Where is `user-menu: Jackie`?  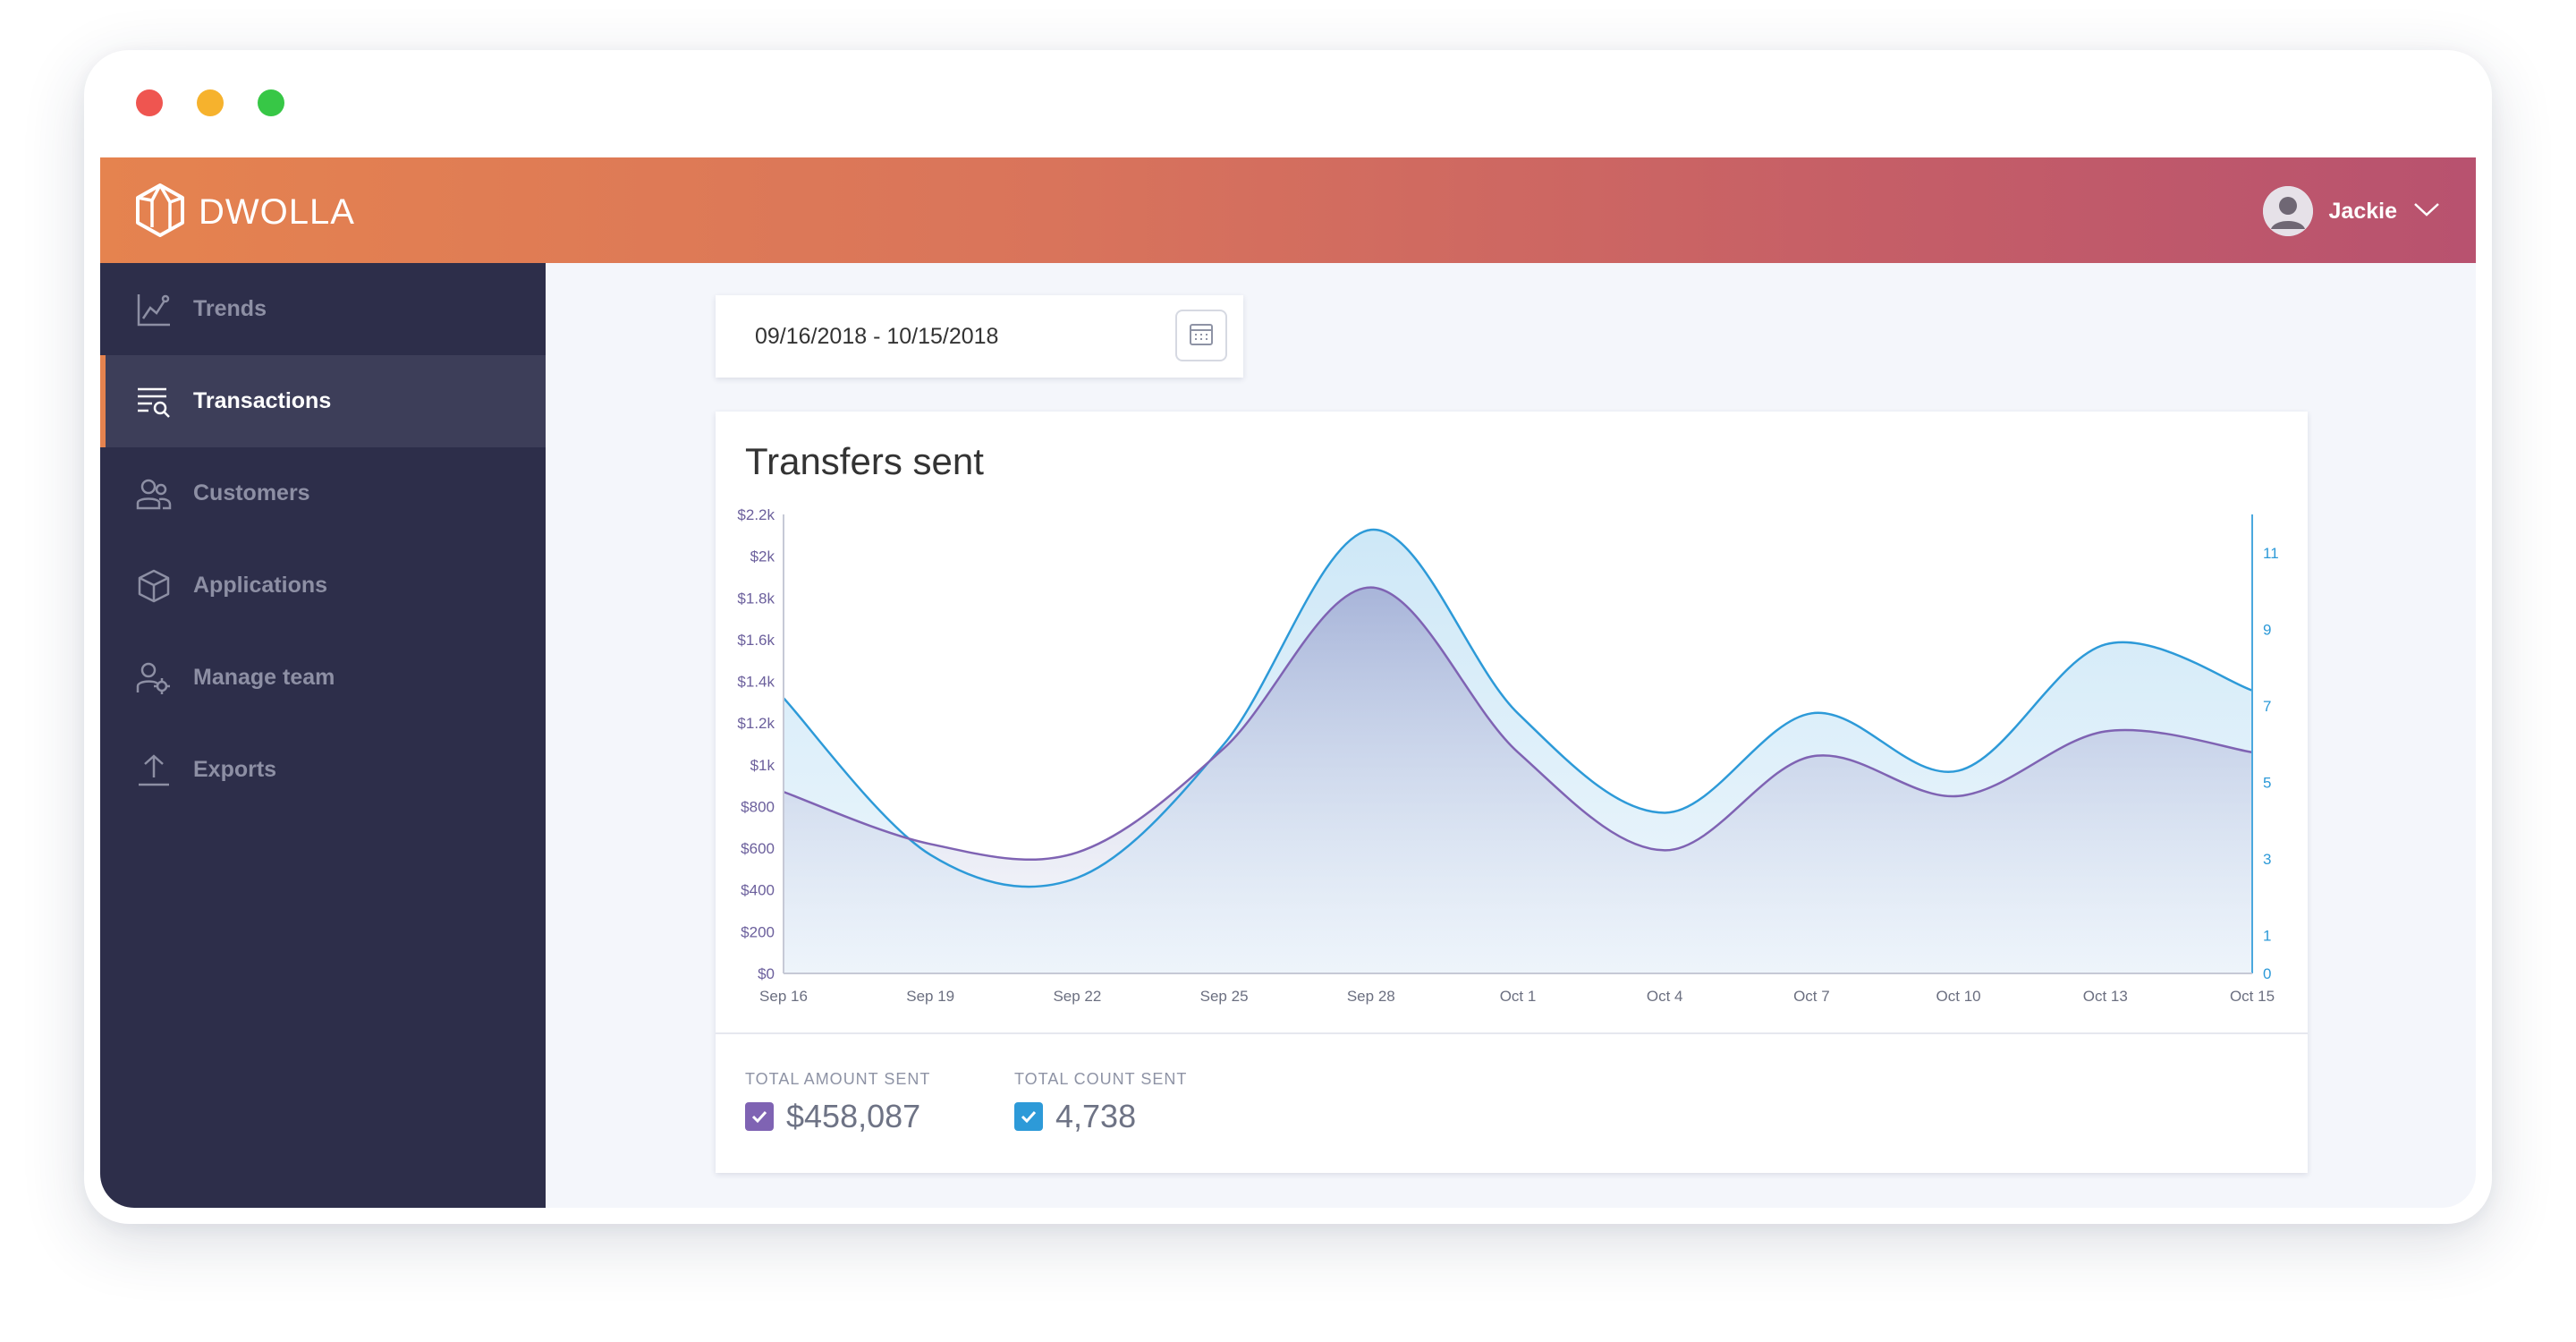
user-menu: Jackie is located at coordinates (2351, 211).